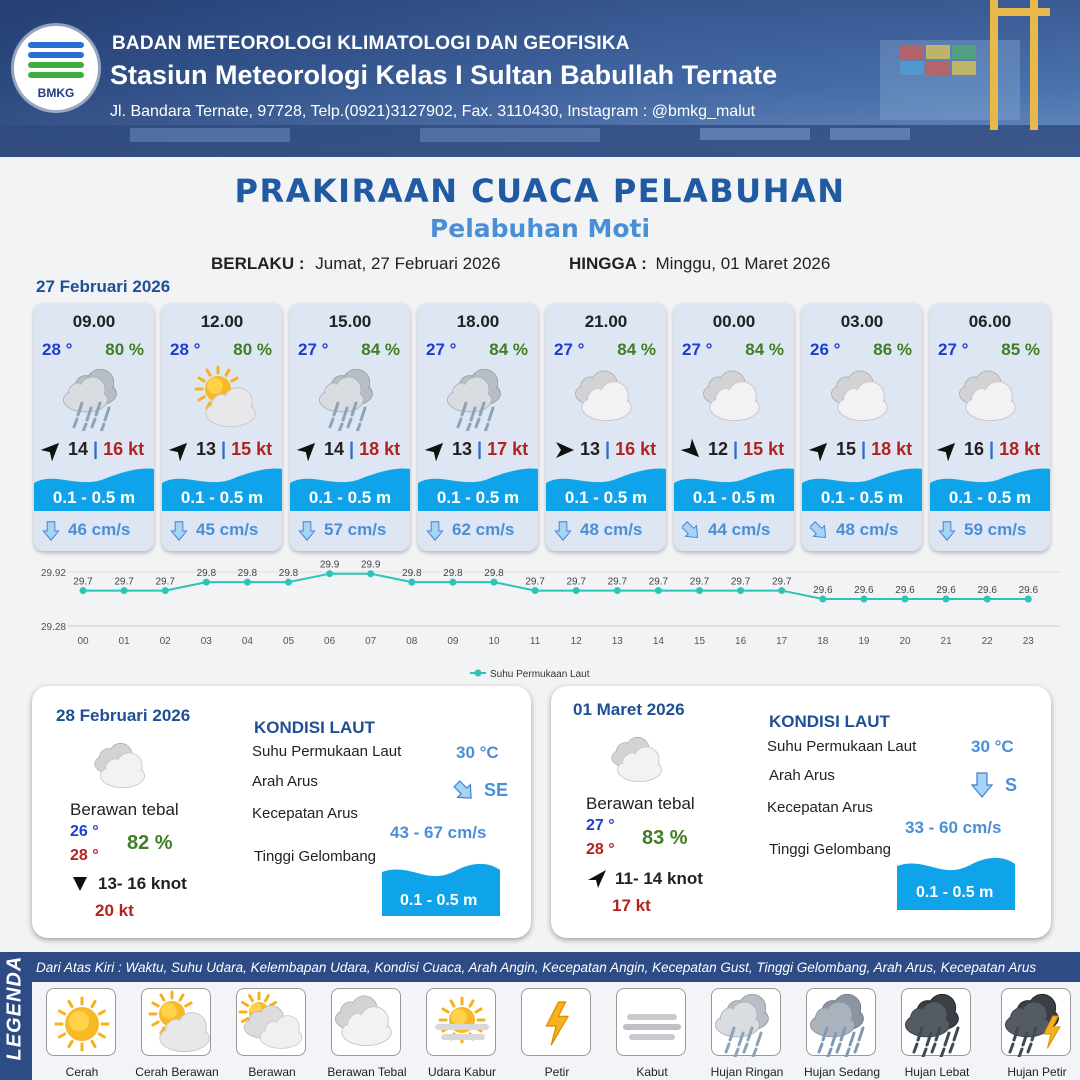 This screenshot has width=1080, height=1080. Describe the element at coordinates (453, 641) in the screenshot. I see `x-tick-label: 09` at that location.